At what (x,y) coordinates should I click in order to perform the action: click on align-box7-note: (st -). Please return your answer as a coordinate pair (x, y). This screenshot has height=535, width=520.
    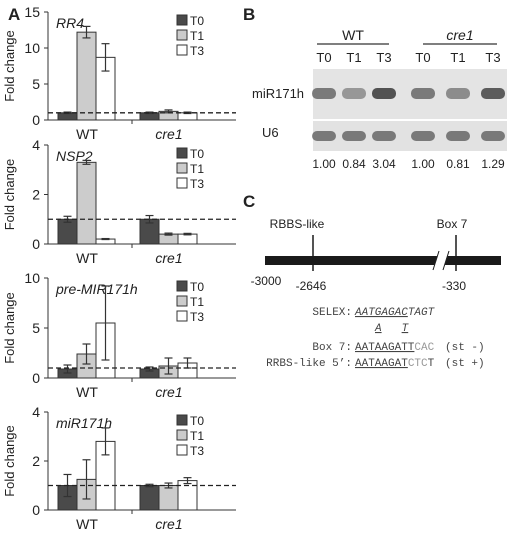
    Looking at the image, I should click on (465, 348).